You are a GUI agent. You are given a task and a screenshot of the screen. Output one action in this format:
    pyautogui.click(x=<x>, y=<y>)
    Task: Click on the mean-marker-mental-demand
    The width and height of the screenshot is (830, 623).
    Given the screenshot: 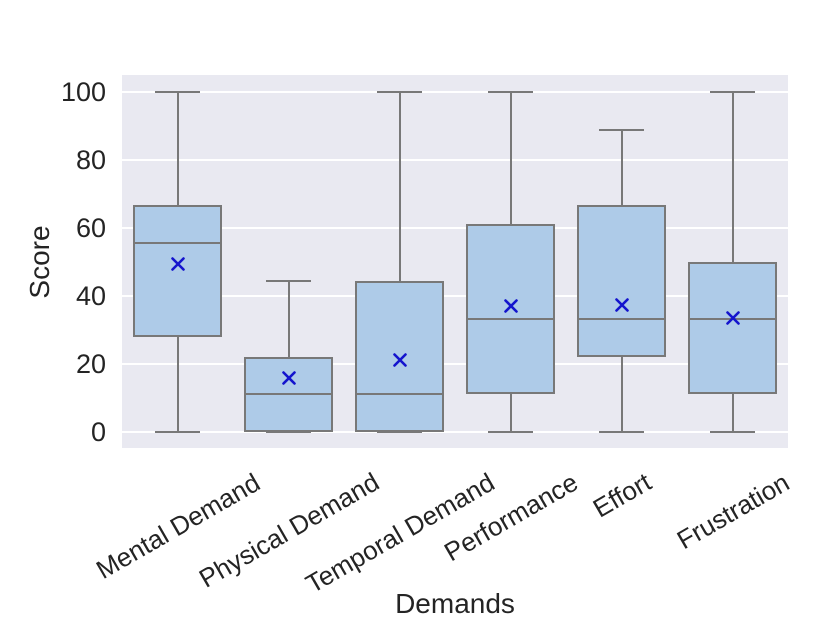 What is the action you would take?
    pyautogui.click(x=177, y=264)
    